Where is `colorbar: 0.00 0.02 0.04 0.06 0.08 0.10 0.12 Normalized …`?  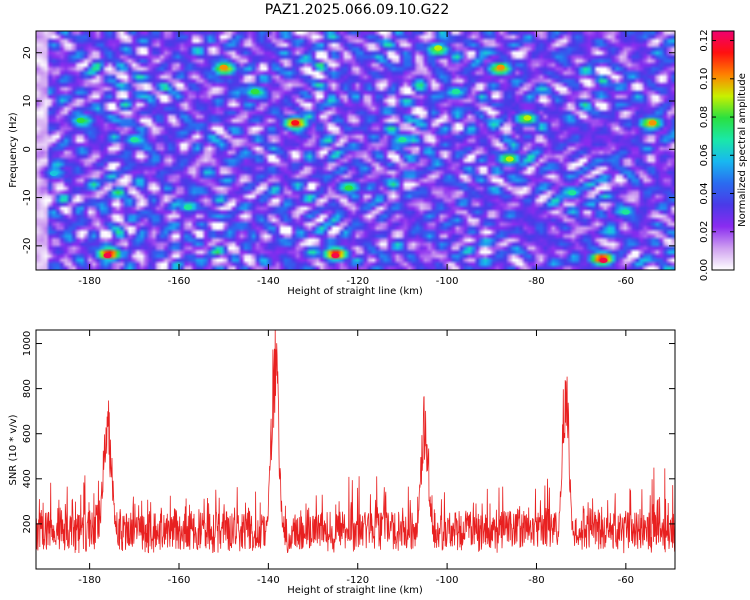 colorbar: 0.00 0.02 0.04 0.06 0.08 0.10 0.12 Normalized … is located at coordinates (723, 155).